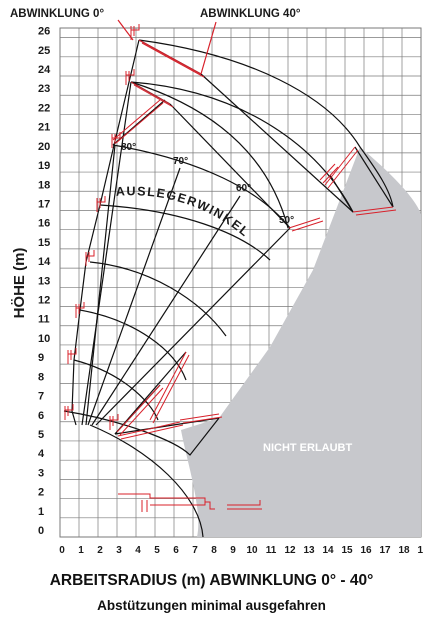 The width and height of the screenshot is (423, 625). I want to click on y-tick-label: 21, so click(44, 128).